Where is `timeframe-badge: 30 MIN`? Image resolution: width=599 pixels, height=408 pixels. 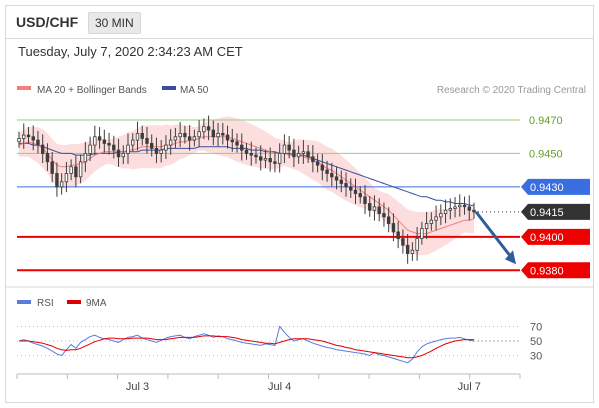 timeframe-badge: 30 MIN is located at coordinates (114, 23).